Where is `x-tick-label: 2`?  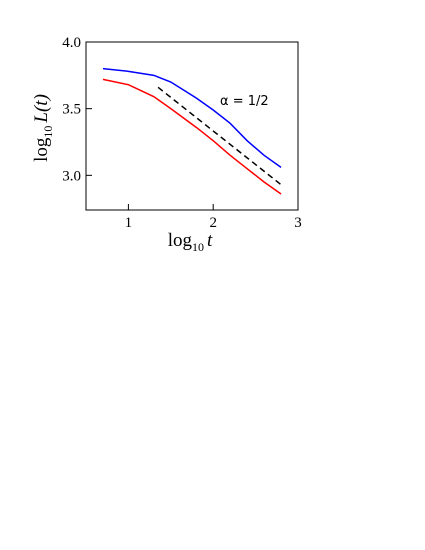 x-tick-label: 2 is located at coordinates (213, 223).